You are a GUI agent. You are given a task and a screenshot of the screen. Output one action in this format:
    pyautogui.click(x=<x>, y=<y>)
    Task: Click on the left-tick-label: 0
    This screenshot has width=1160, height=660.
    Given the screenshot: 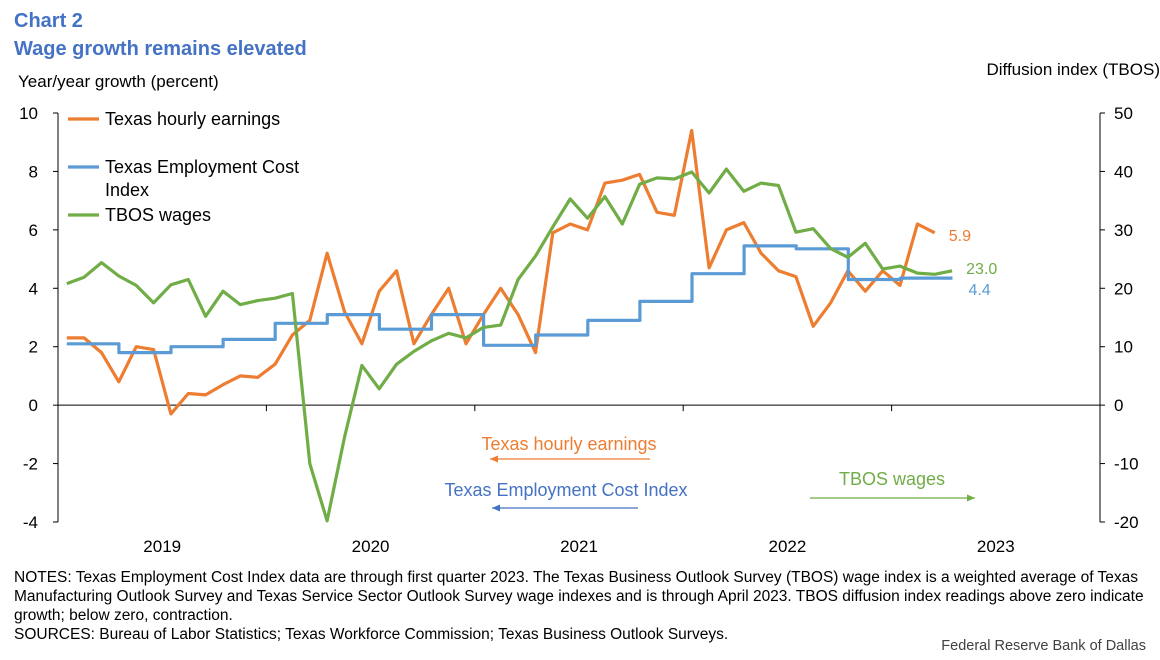 What is the action you would take?
    pyautogui.click(x=33, y=405)
    